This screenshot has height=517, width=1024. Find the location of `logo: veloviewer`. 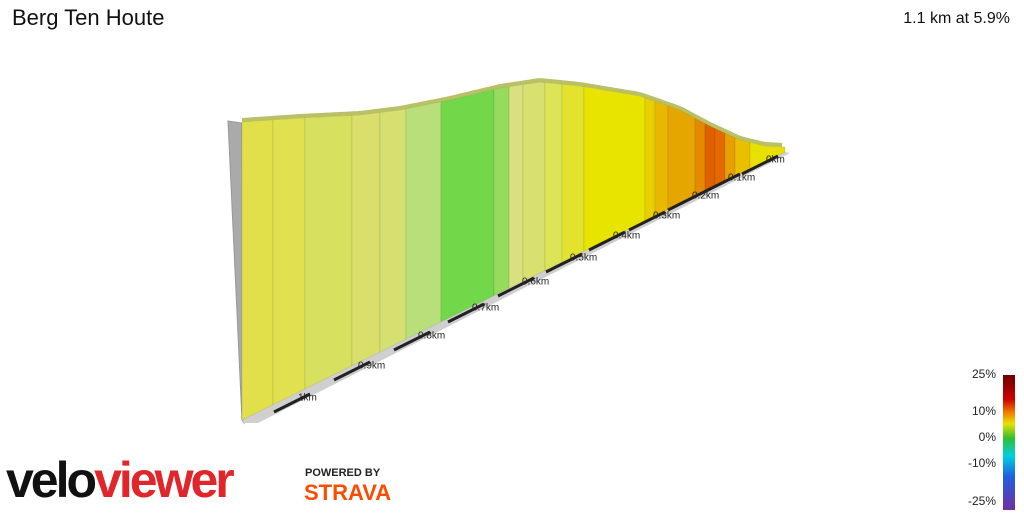

logo: veloviewer is located at coordinates (120, 480).